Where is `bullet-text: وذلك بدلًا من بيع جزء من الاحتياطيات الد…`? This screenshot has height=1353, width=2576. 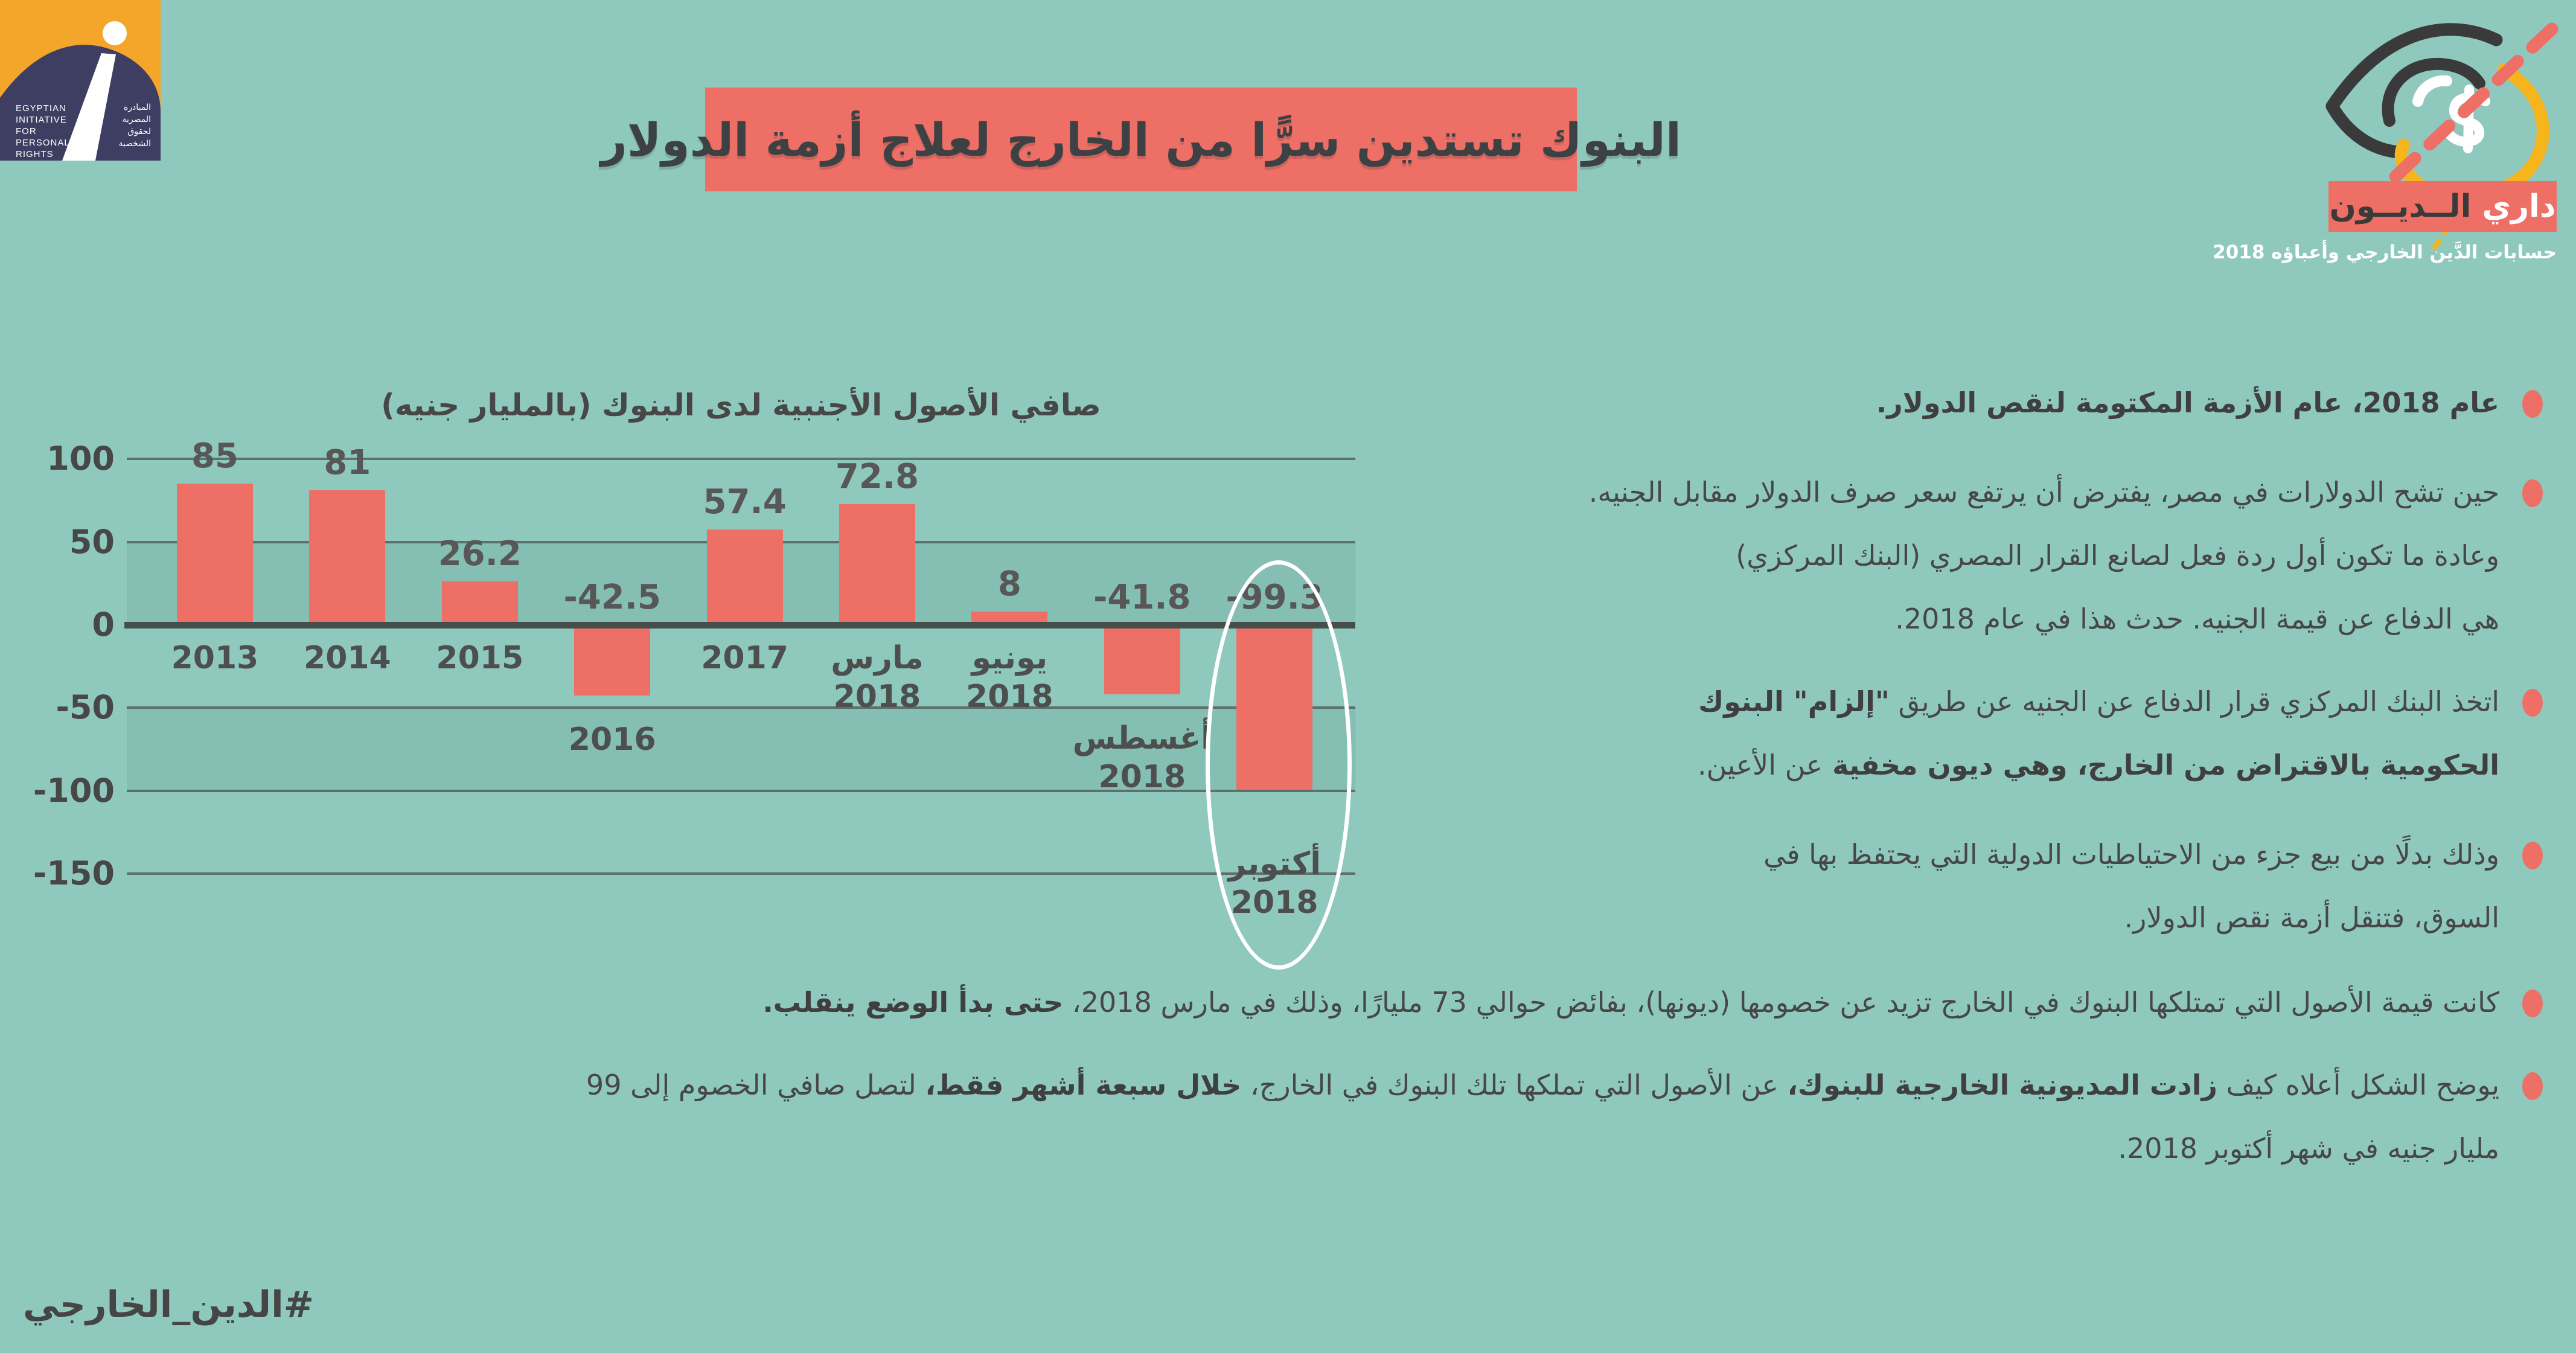 bullet-text: وذلك بدلًا من بيع جزء من الاحتياطيات الد… is located at coordinates (2131, 886).